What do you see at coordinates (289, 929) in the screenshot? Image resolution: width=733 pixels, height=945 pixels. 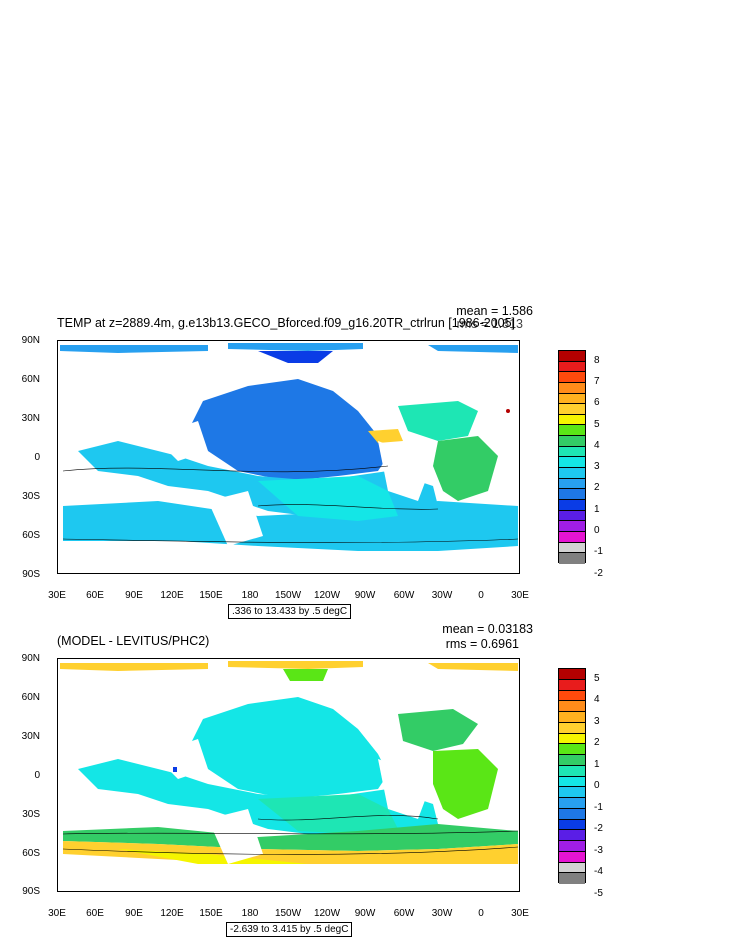 I see `contour-info: -2.639 to 3.415 by .5 degC` at bounding box center [289, 929].